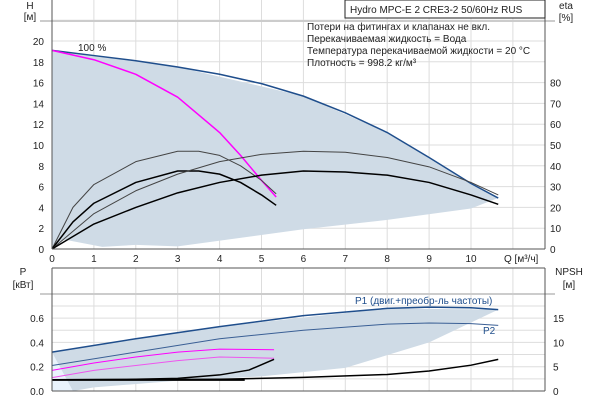 The width and height of the screenshot is (600, 400). Describe the element at coordinates (556, 146) in the screenshot. I see `y2-tick-label: 50` at that location.